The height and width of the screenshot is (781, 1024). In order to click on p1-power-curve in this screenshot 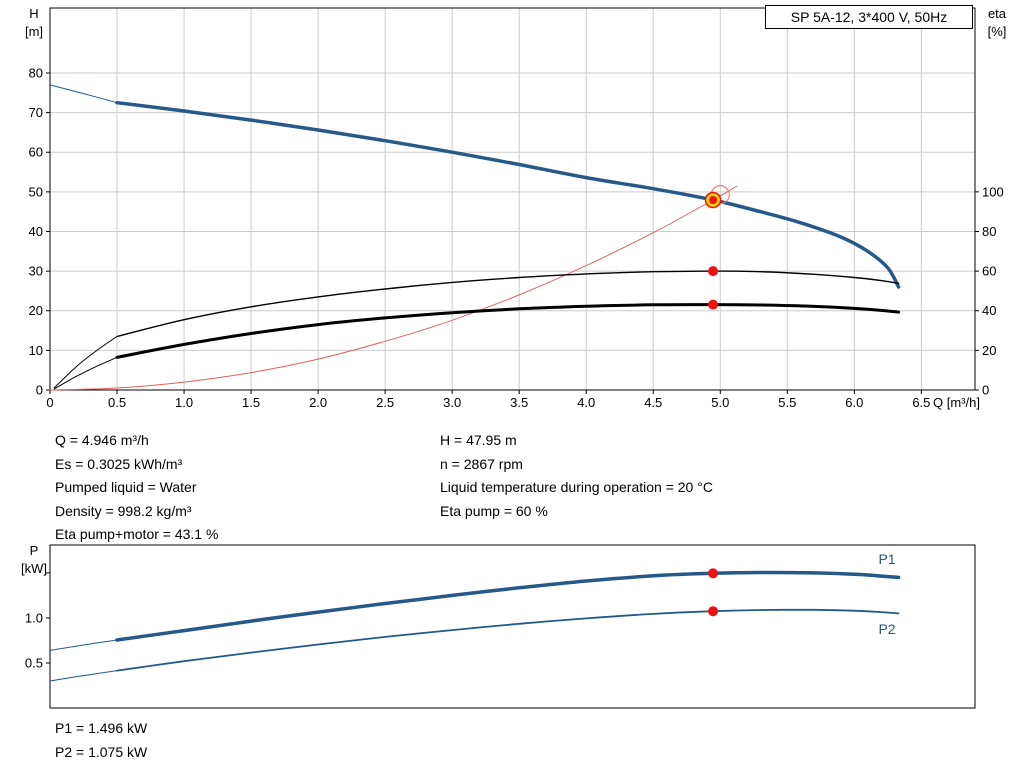, I will do `click(508, 606)`.